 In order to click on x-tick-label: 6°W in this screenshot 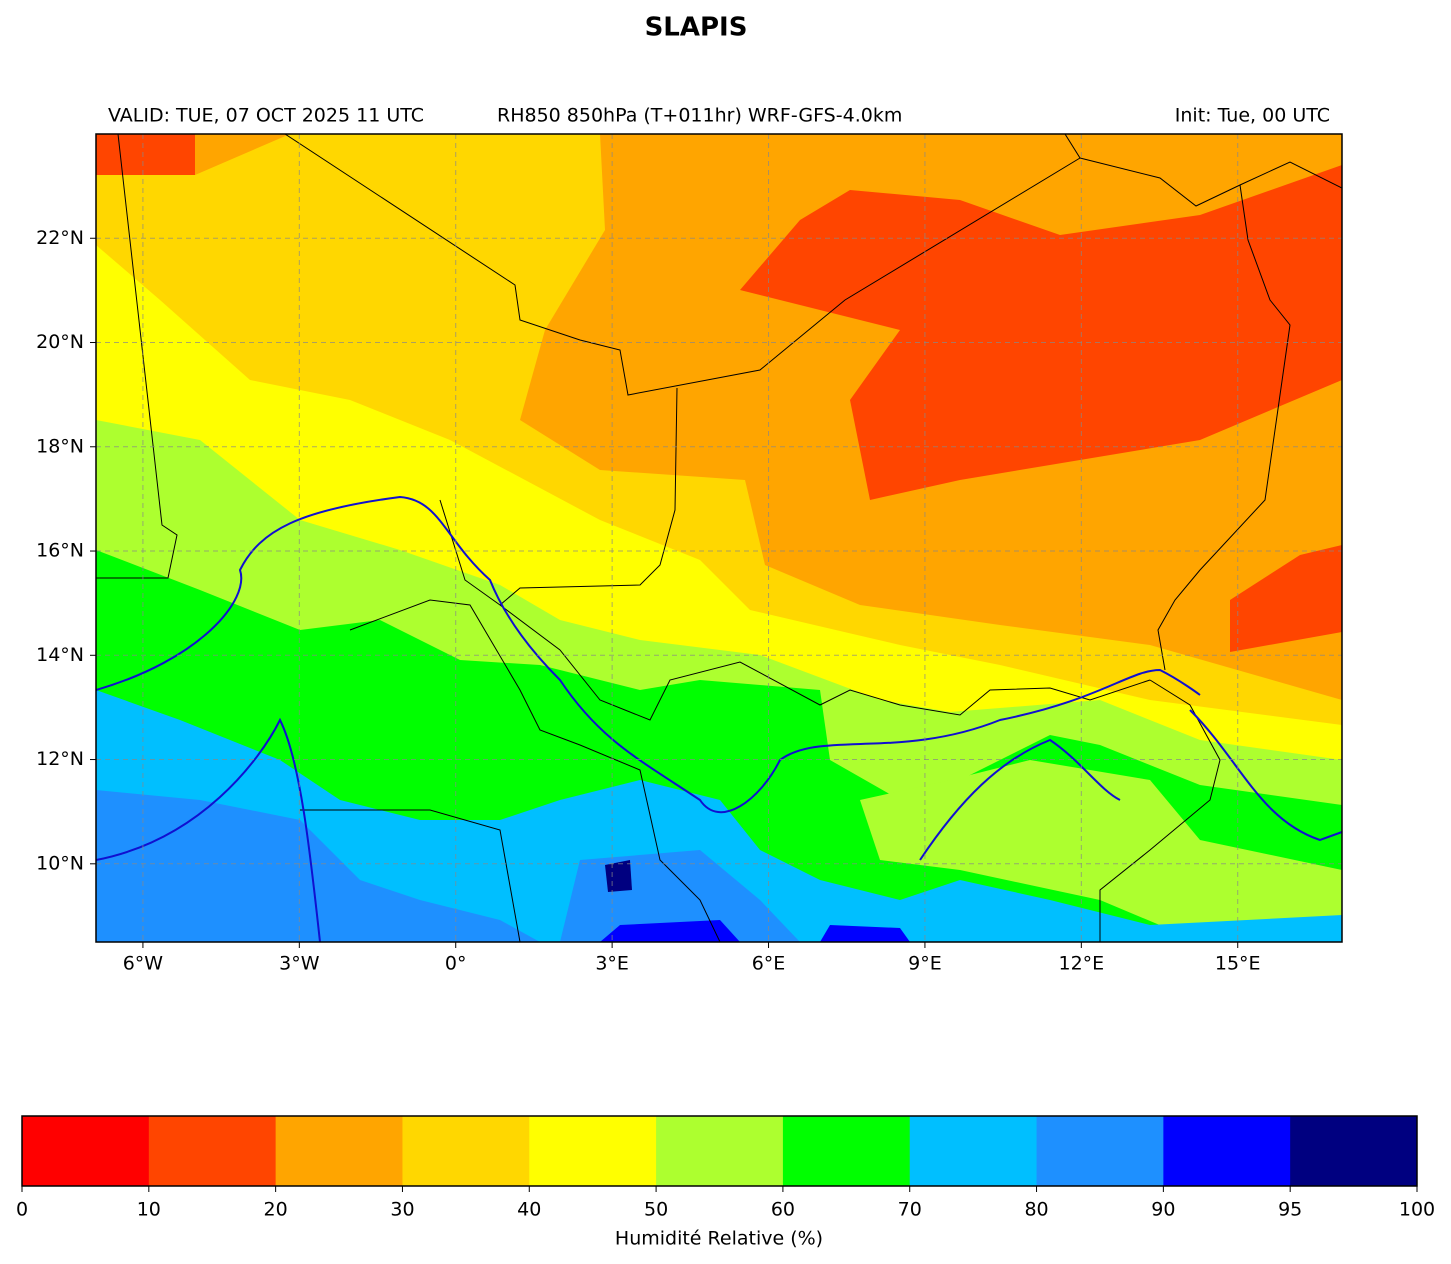, I will do `click(143, 964)`.